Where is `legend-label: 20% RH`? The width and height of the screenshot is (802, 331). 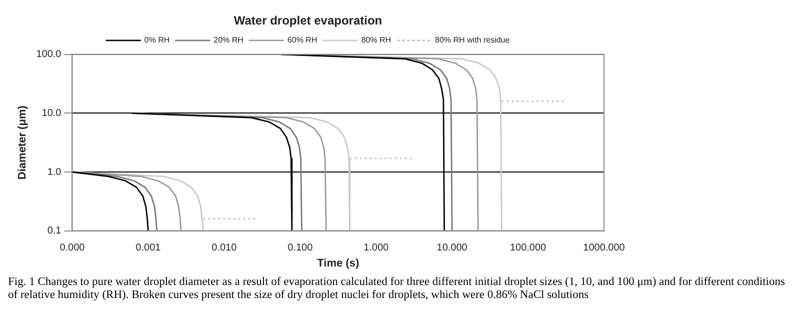 legend-label: 20% RH is located at coordinates (229, 40).